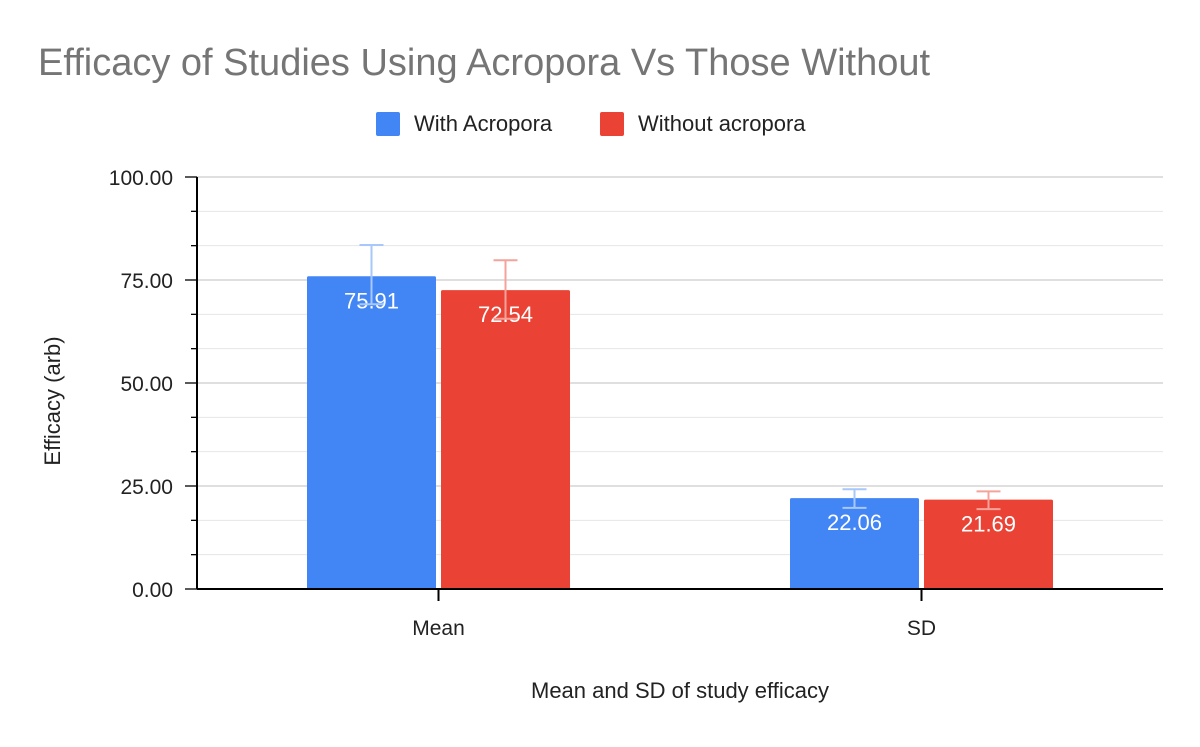 Image resolution: width=1200 pixels, height=747 pixels. What do you see at coordinates (371, 432) in the screenshot?
I see `bar-with-acropora-mean` at bounding box center [371, 432].